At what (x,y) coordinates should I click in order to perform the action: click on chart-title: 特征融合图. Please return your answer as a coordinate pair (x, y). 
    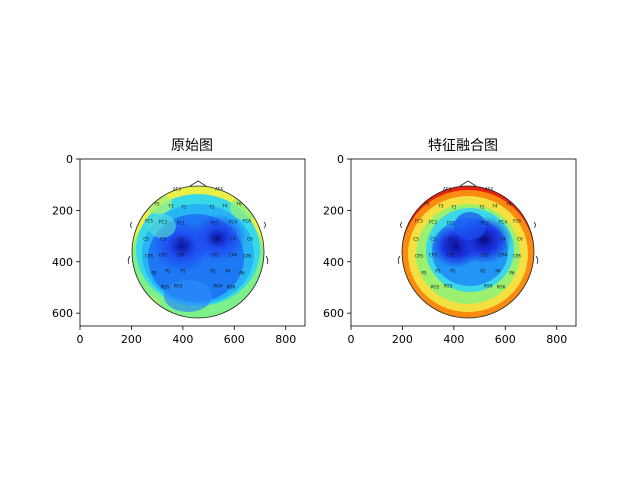
    Looking at the image, I should click on (463, 146).